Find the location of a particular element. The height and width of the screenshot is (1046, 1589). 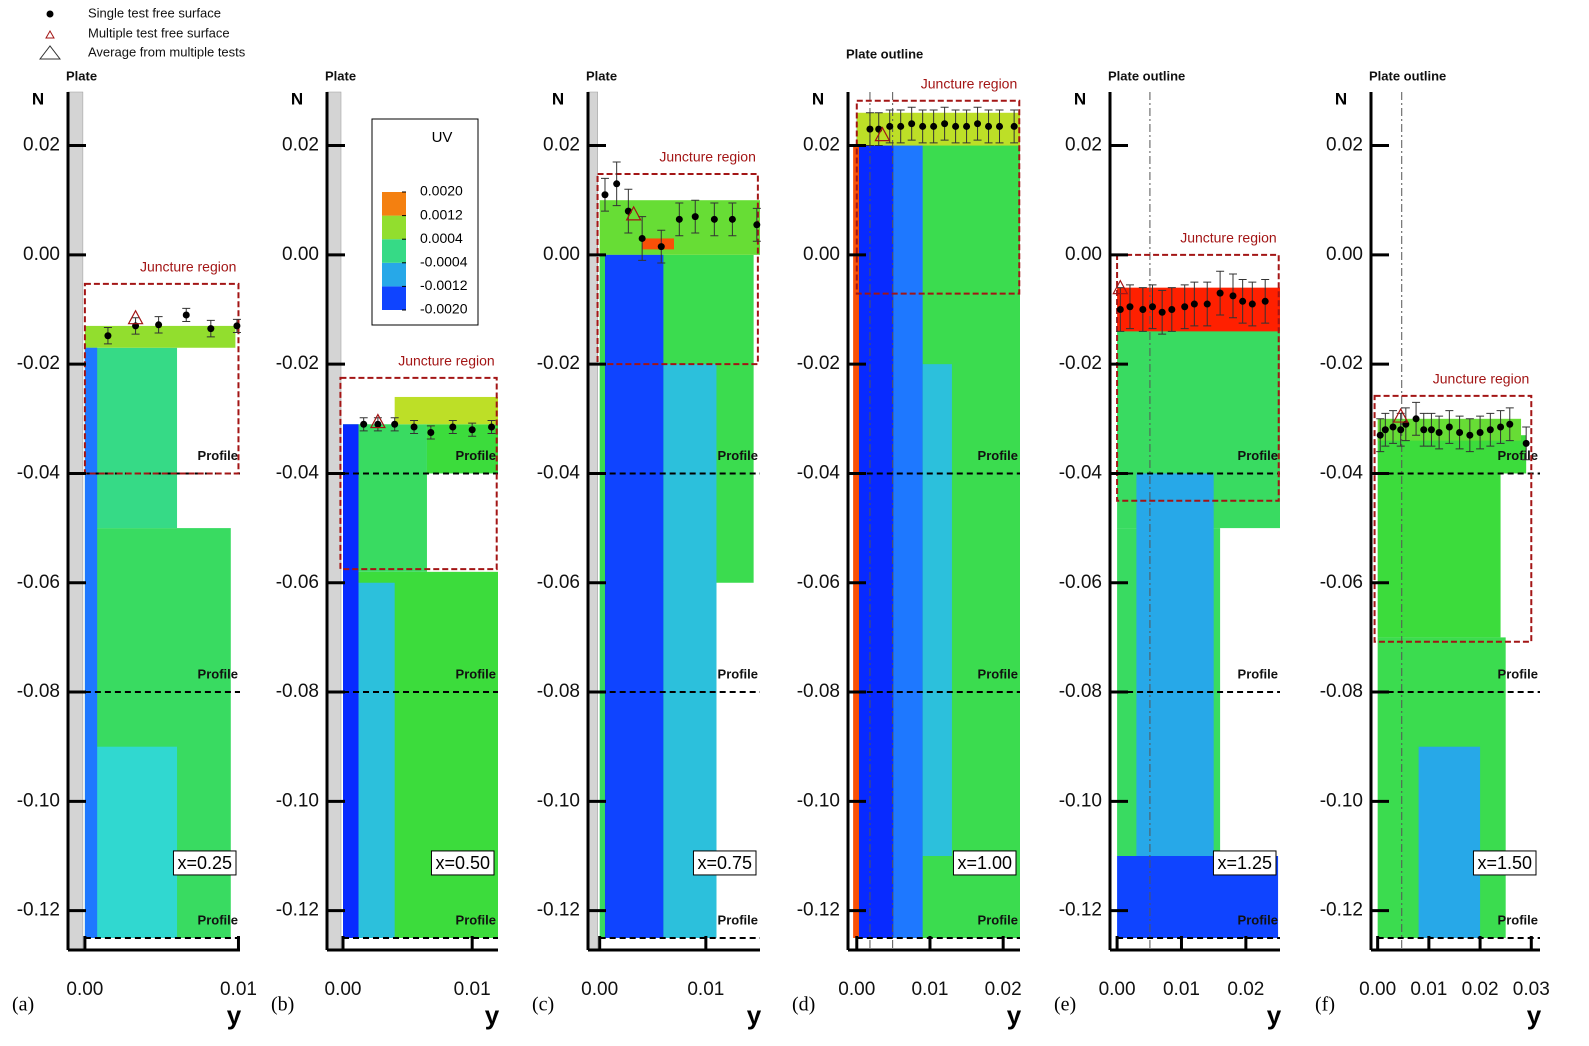

colorbar-tick-label: -0.0004 is located at coordinates (444, 262).